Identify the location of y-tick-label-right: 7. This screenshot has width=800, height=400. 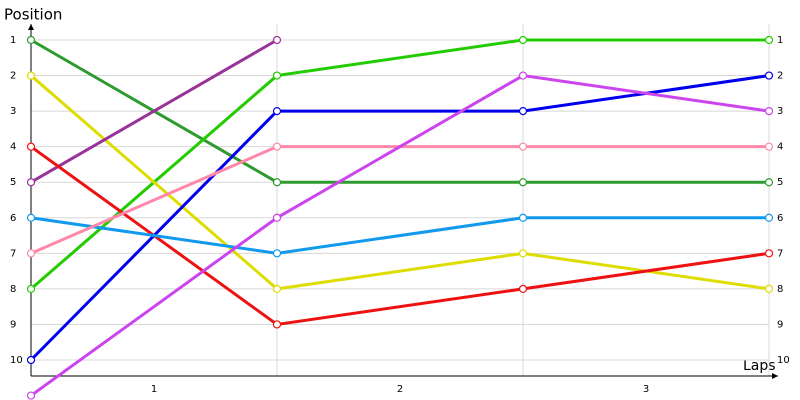
(780, 253).